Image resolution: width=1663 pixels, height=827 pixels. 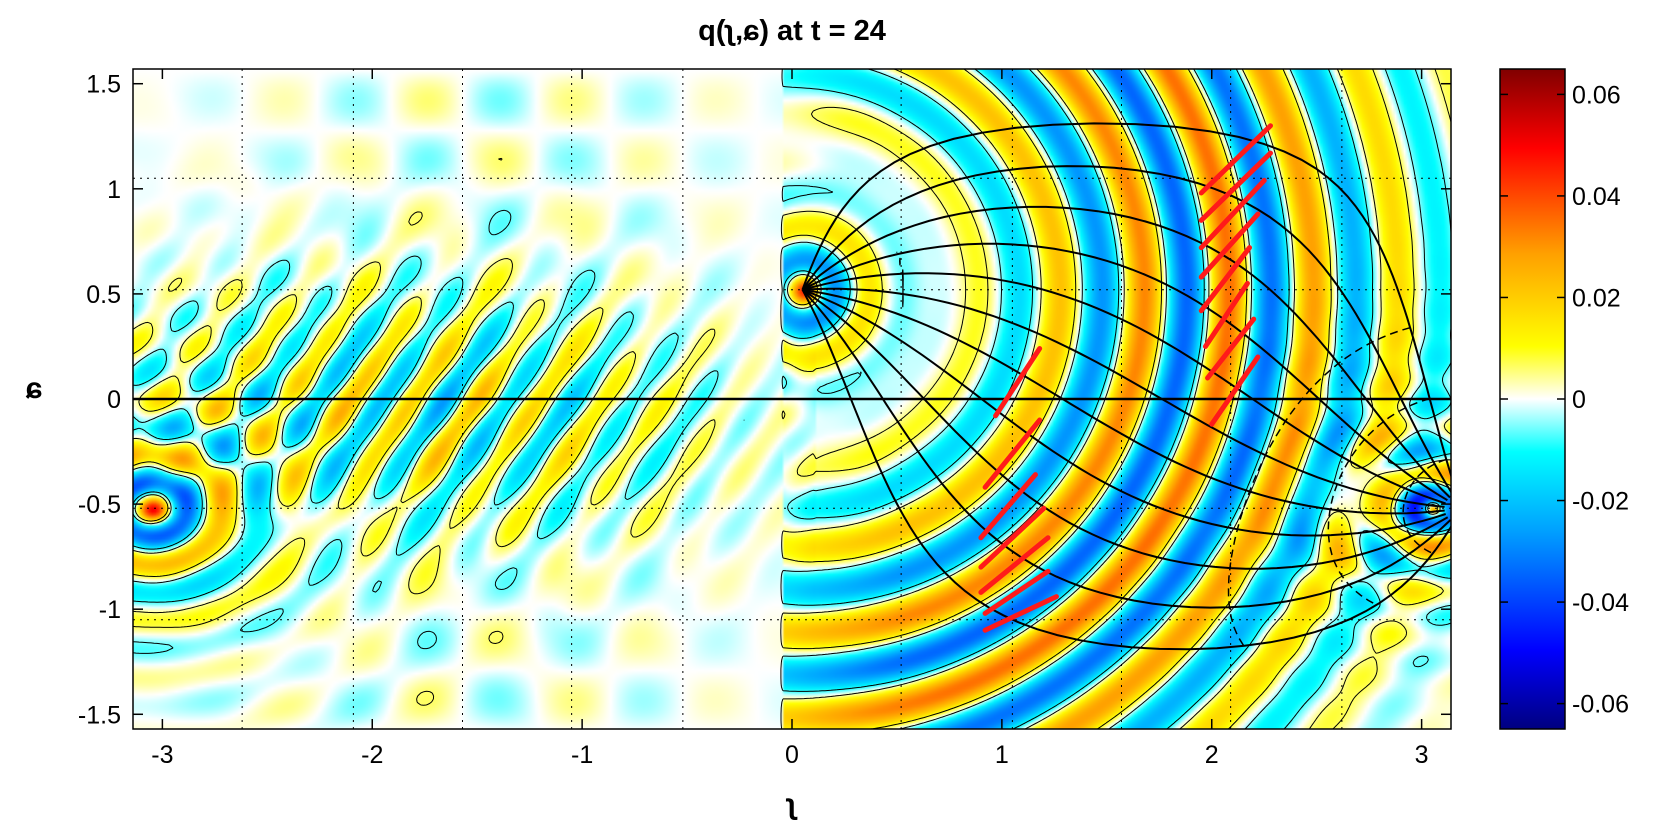 I want to click on y-tick-label: 1, so click(x=114, y=190).